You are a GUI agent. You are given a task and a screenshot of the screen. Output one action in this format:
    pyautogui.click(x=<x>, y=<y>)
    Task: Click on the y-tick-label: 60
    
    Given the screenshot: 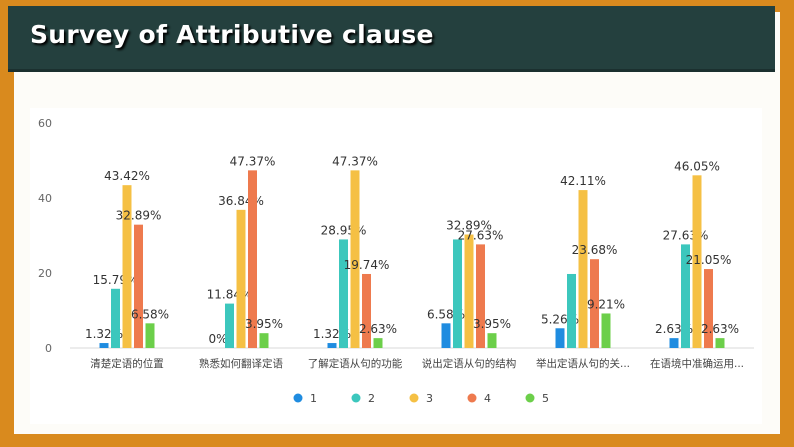 What is the action you would take?
    pyautogui.click(x=45, y=123)
    